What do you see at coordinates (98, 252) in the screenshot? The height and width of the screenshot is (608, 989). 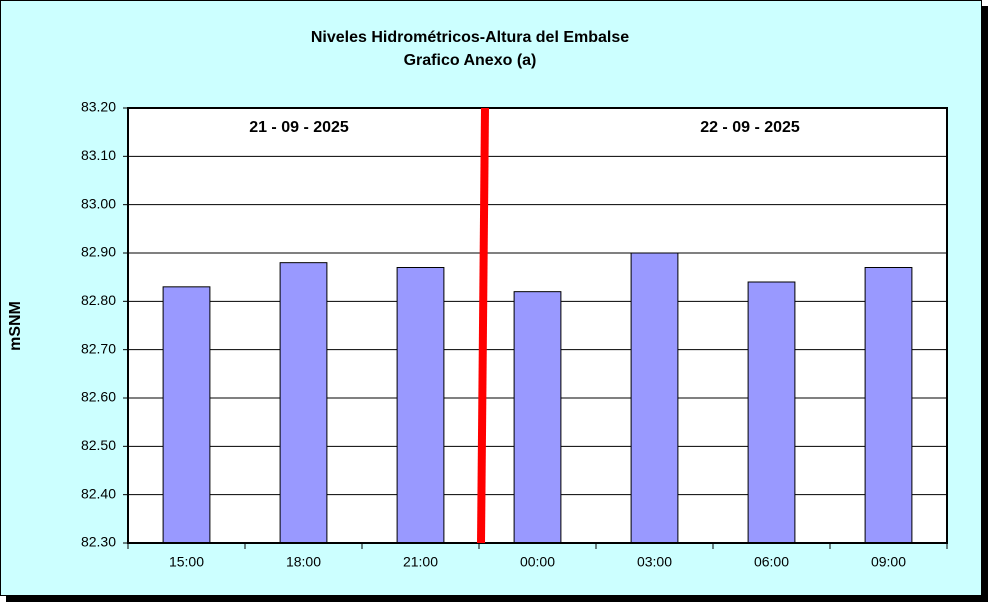 I see `y-tick-label: 82.90` at bounding box center [98, 252].